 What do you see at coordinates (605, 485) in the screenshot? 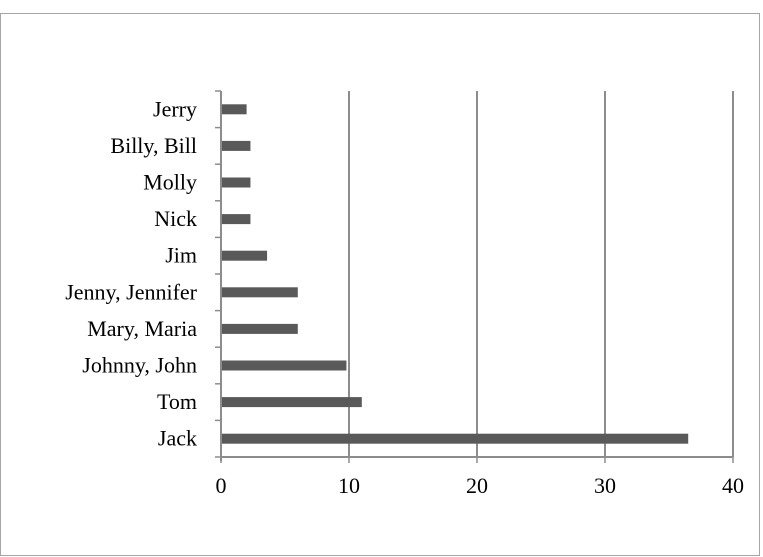
I see `x-tick-label-30: 30` at bounding box center [605, 485].